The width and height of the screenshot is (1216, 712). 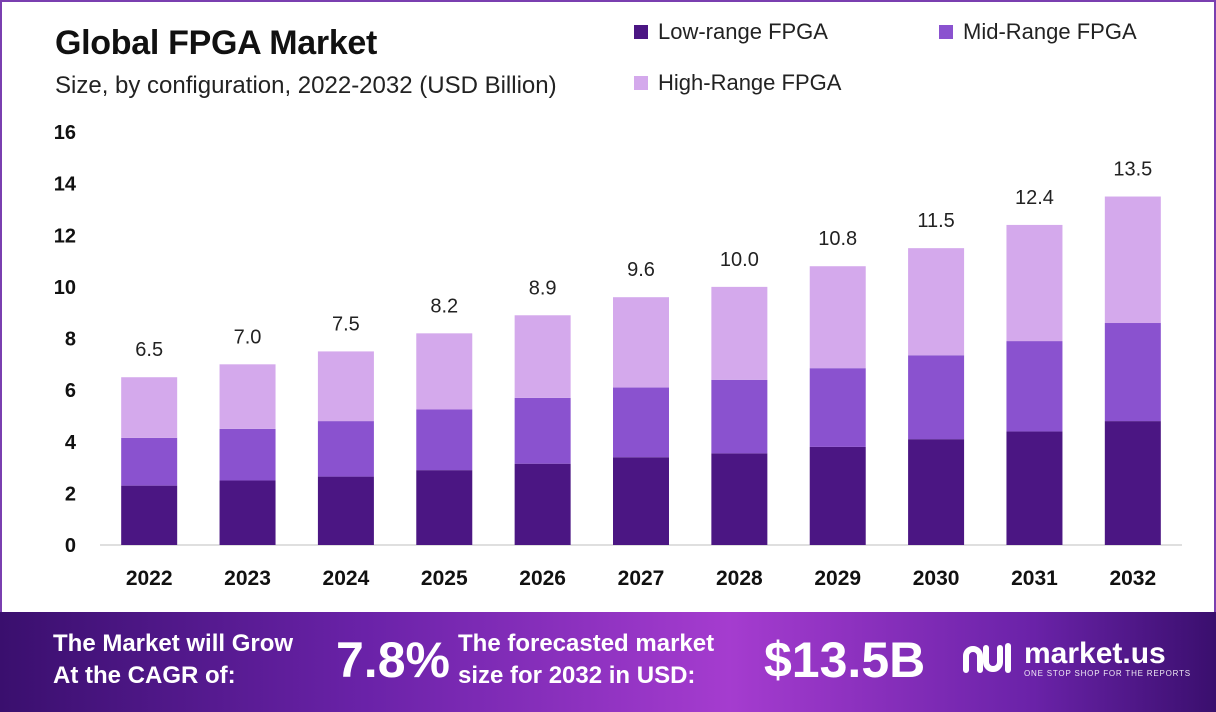 What do you see at coordinates (1034, 578) in the screenshot?
I see `x-tick-label: 2031` at bounding box center [1034, 578].